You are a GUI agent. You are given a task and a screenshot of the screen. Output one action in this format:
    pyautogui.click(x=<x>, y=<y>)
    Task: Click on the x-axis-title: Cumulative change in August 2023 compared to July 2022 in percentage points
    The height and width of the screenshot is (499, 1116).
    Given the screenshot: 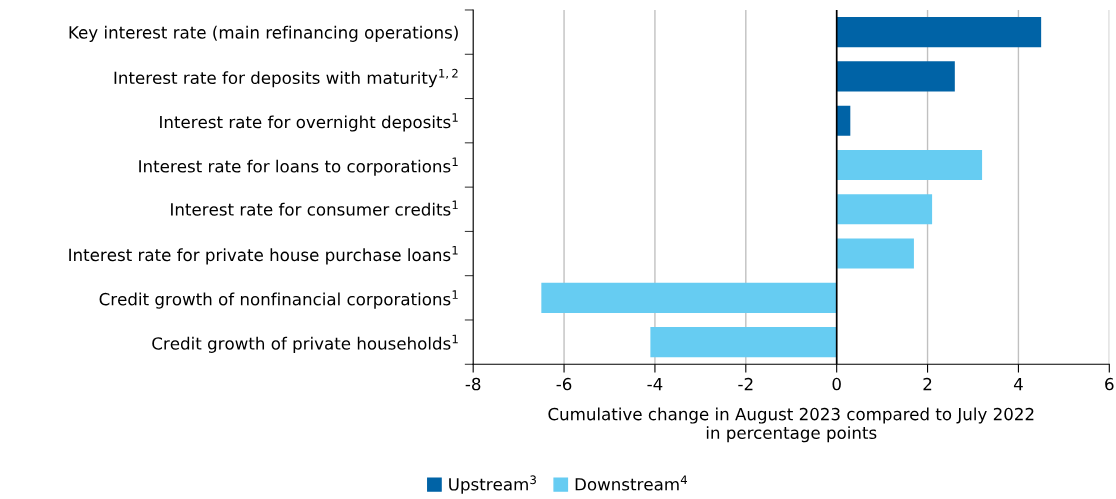 What is the action you would take?
    pyautogui.click(x=791, y=425)
    